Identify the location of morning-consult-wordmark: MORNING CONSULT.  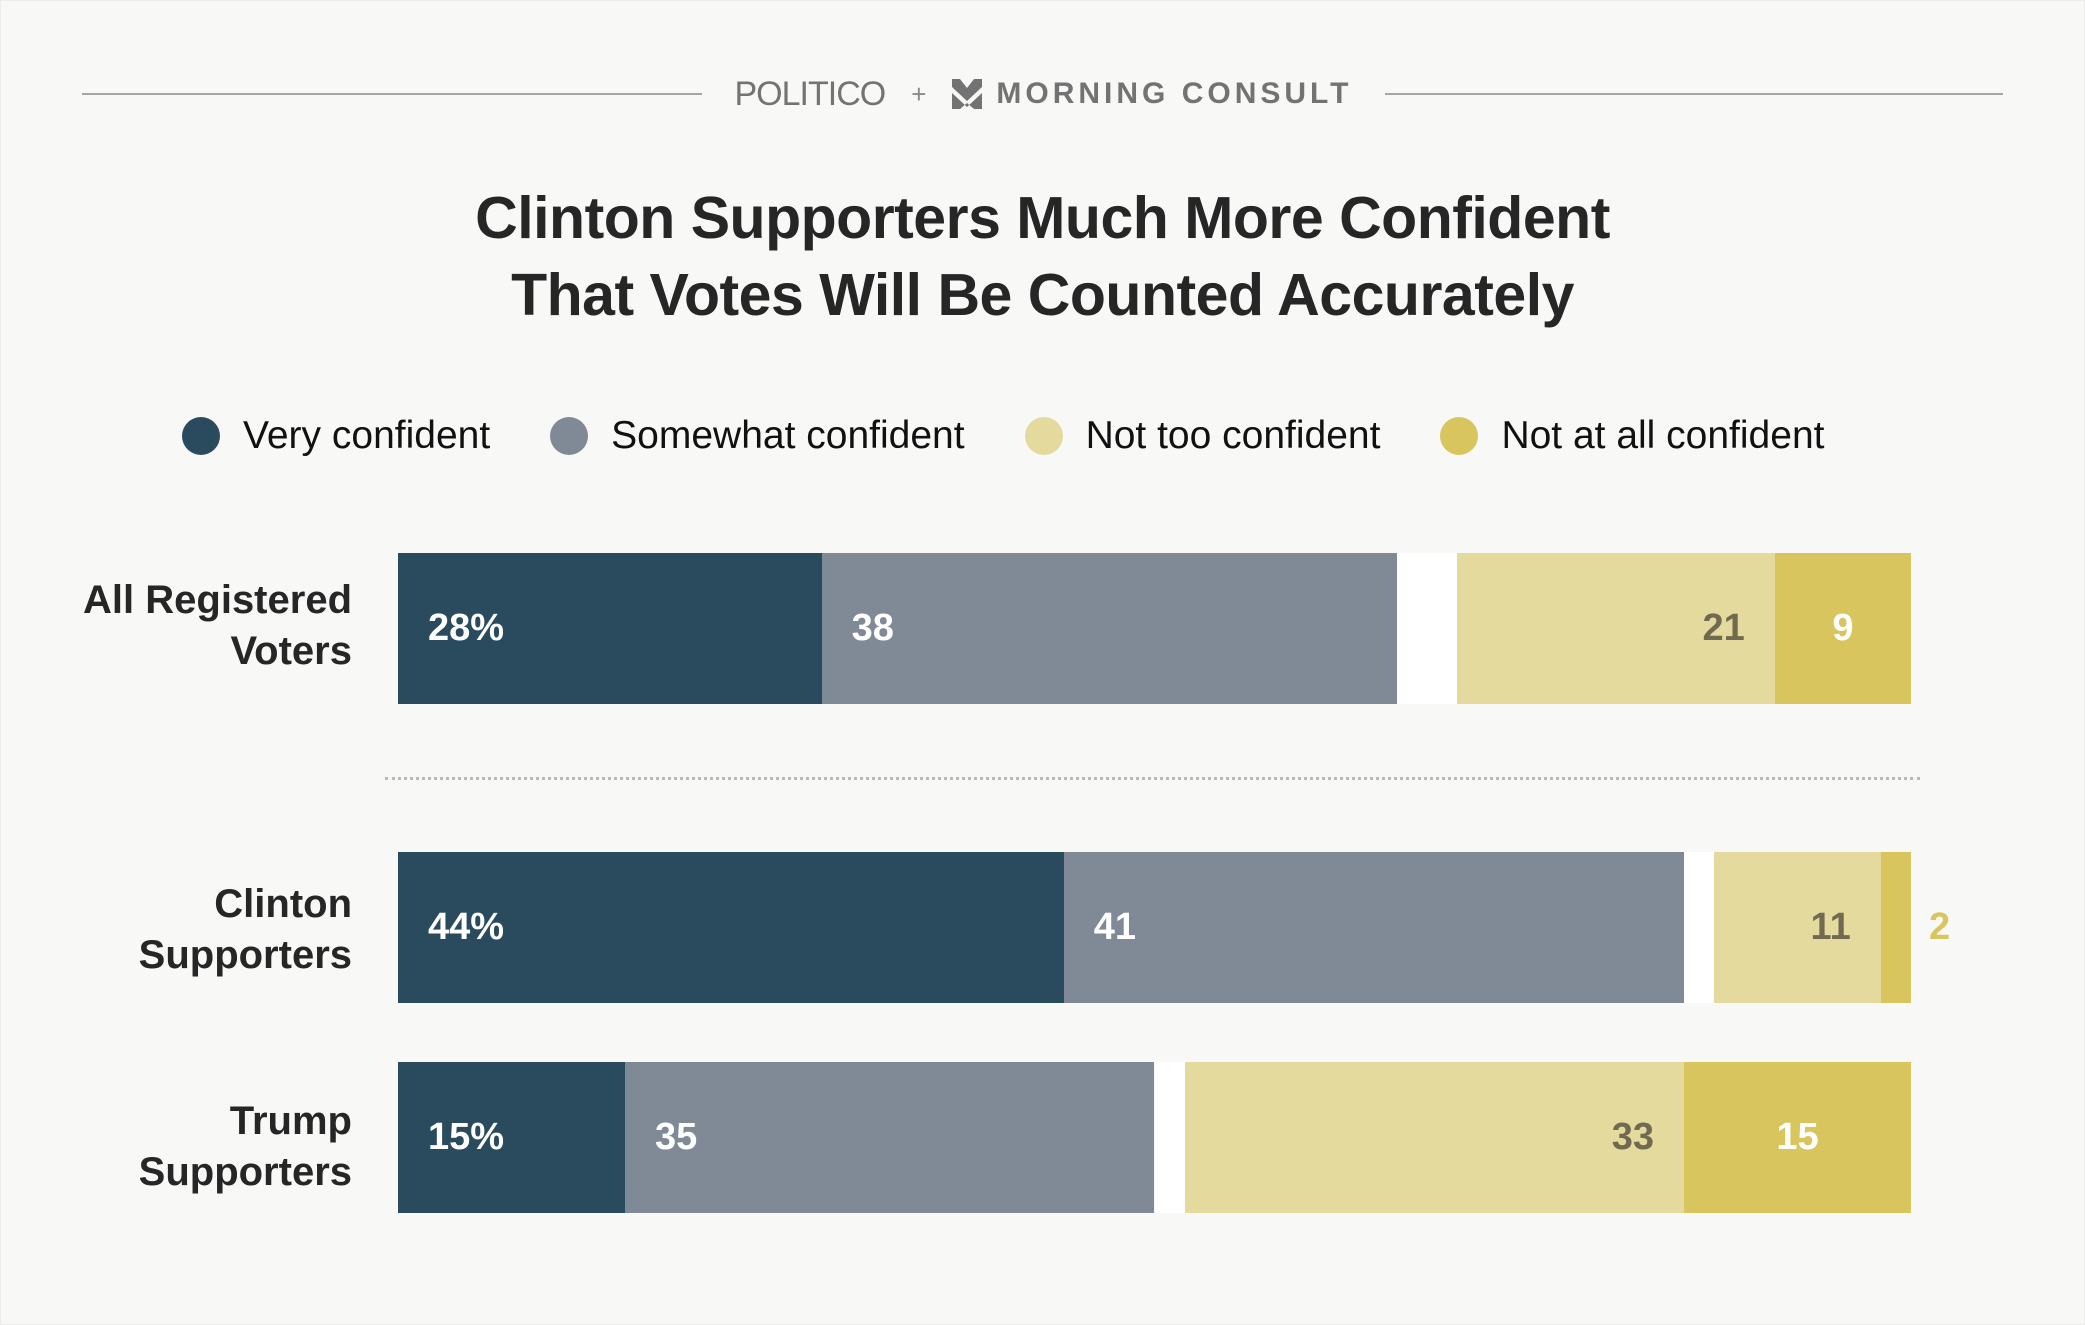
(1174, 93).